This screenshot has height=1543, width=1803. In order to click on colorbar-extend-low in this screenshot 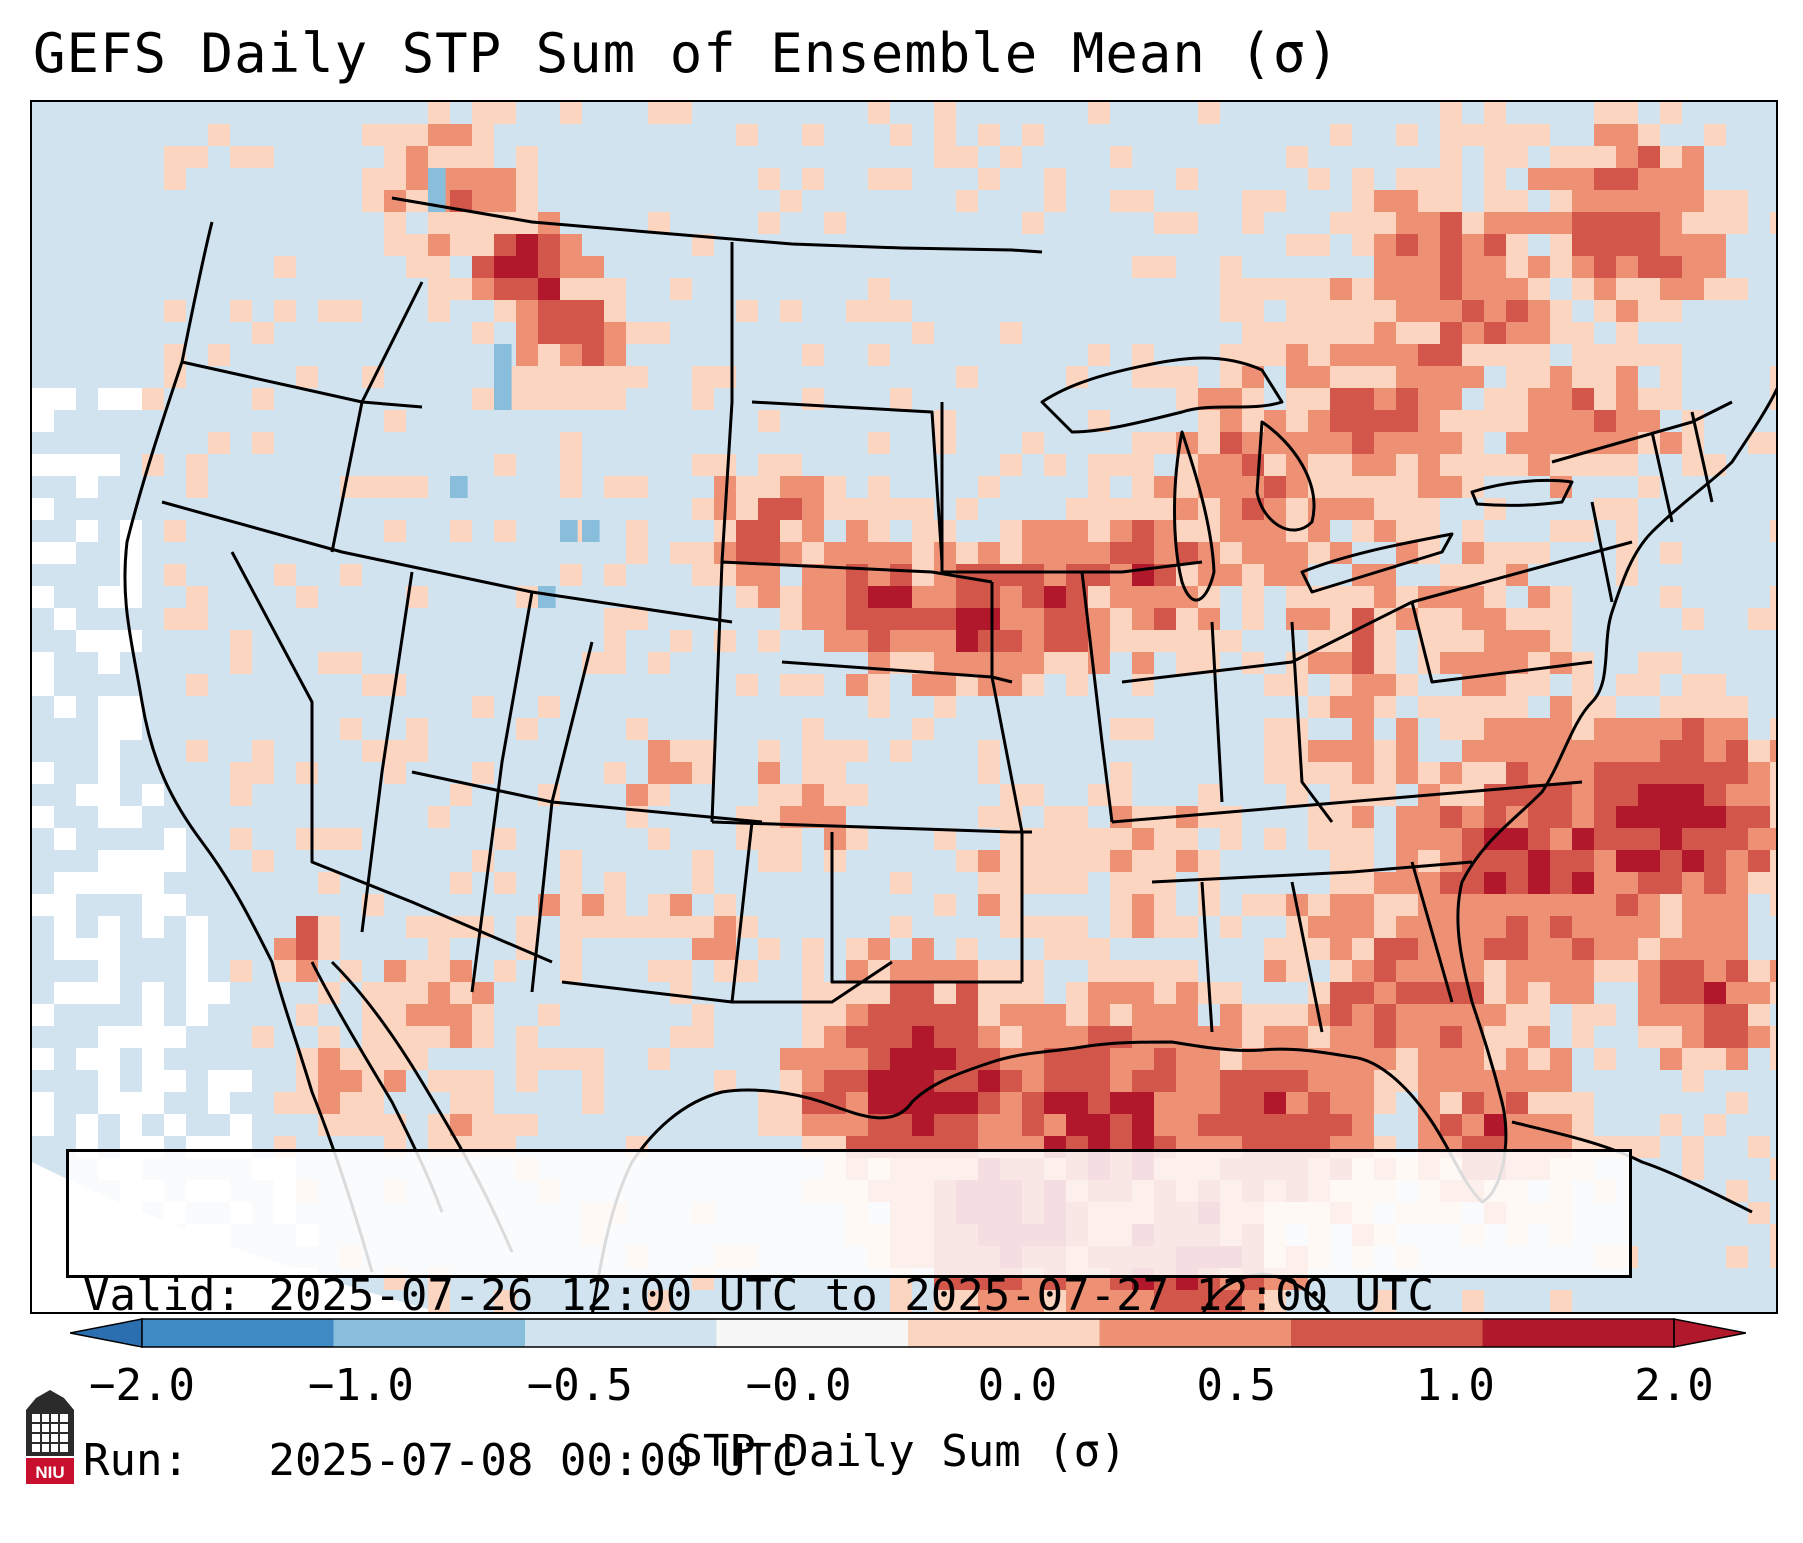, I will do `click(106, 1333)`.